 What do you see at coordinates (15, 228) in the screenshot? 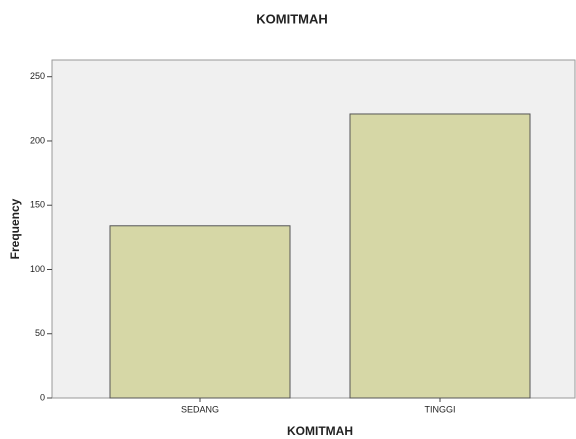
I see `y-axis-label: Frequency` at bounding box center [15, 228].